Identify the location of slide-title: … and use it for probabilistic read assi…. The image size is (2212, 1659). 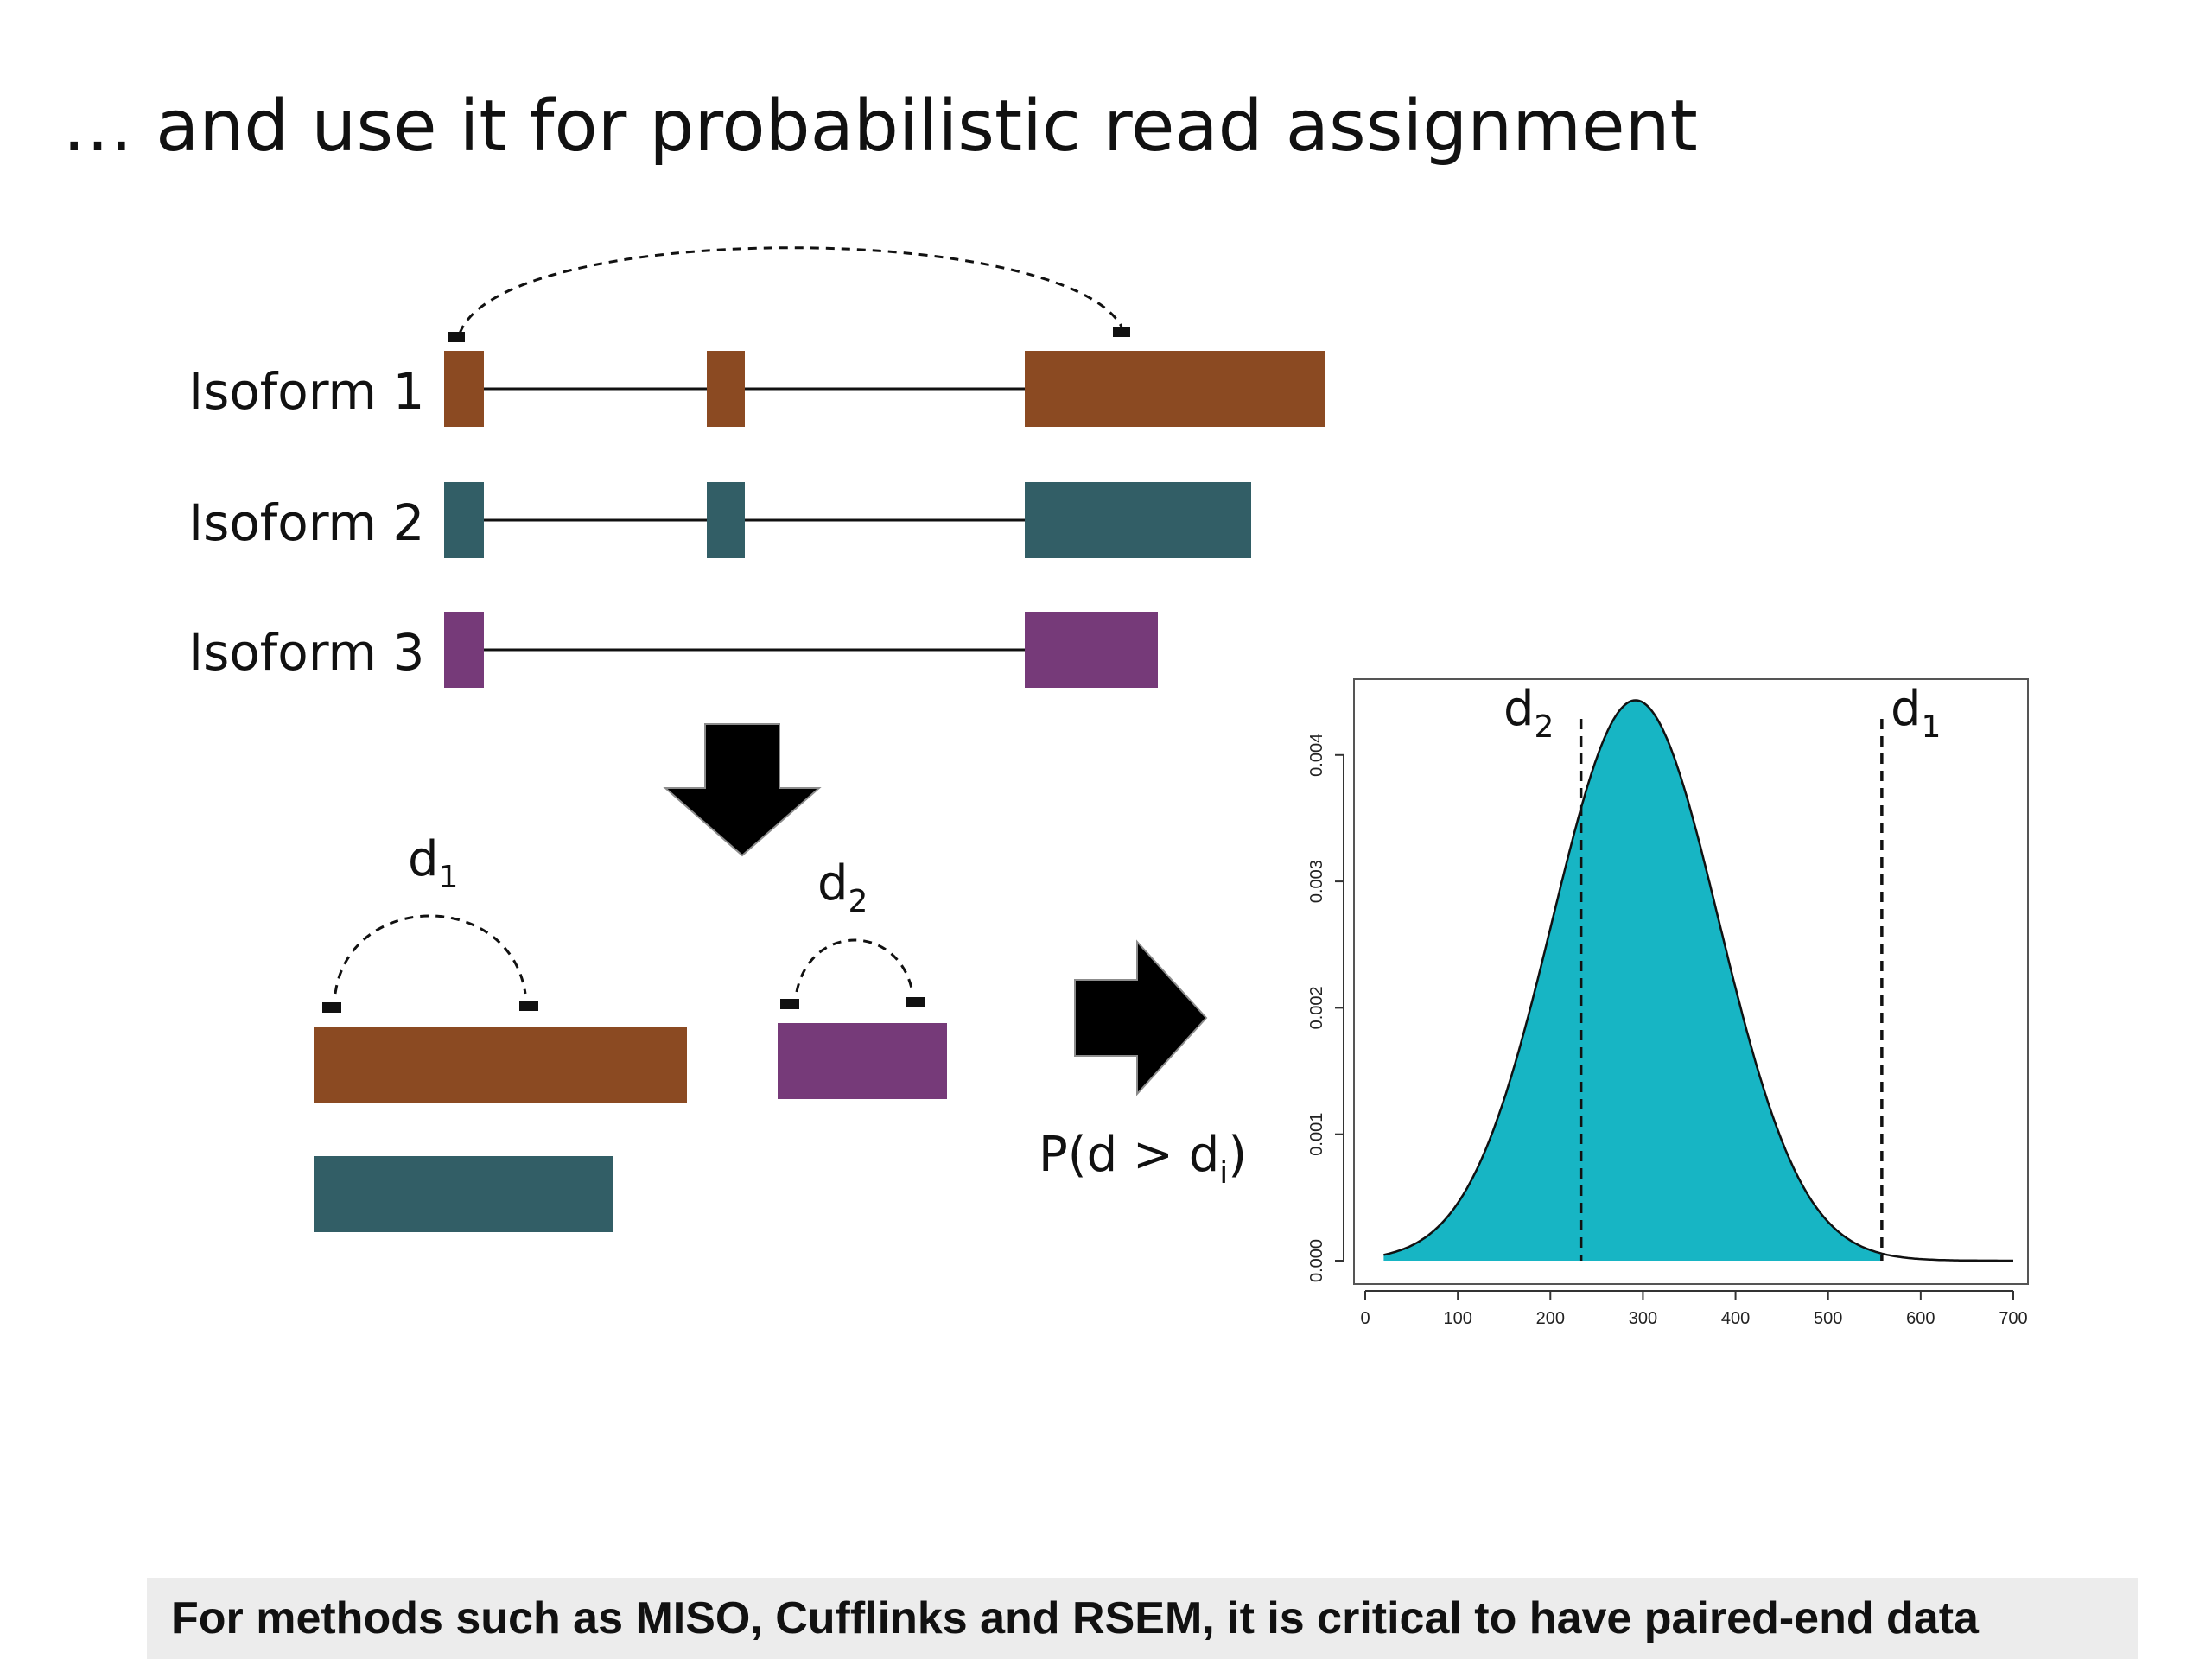
(880, 127).